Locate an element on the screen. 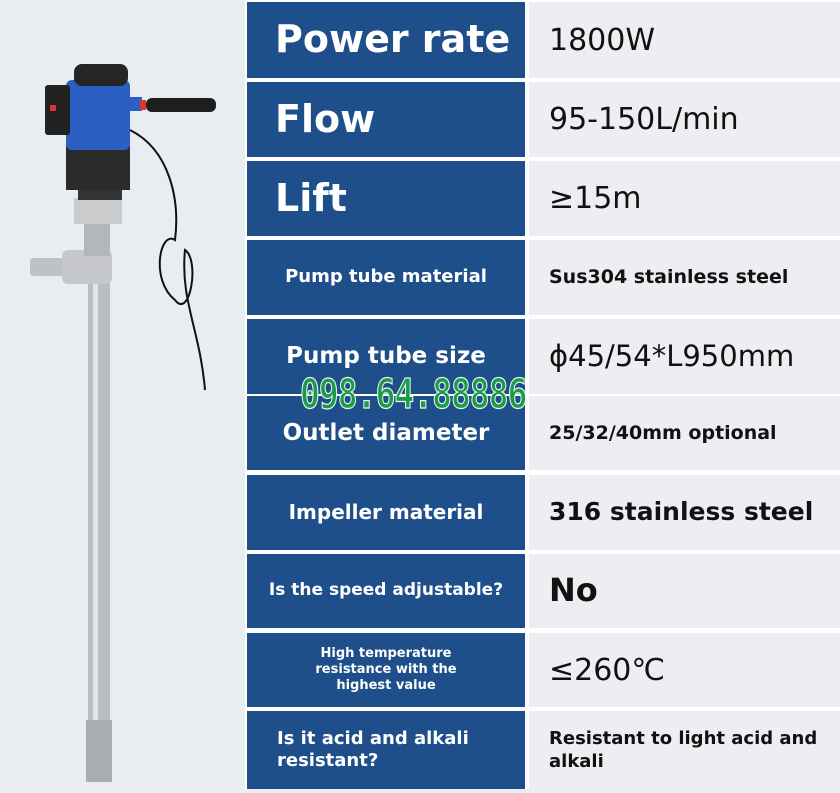 The height and width of the screenshot is (793, 840). spec-label: Pump tube size is located at coordinates (386, 356).